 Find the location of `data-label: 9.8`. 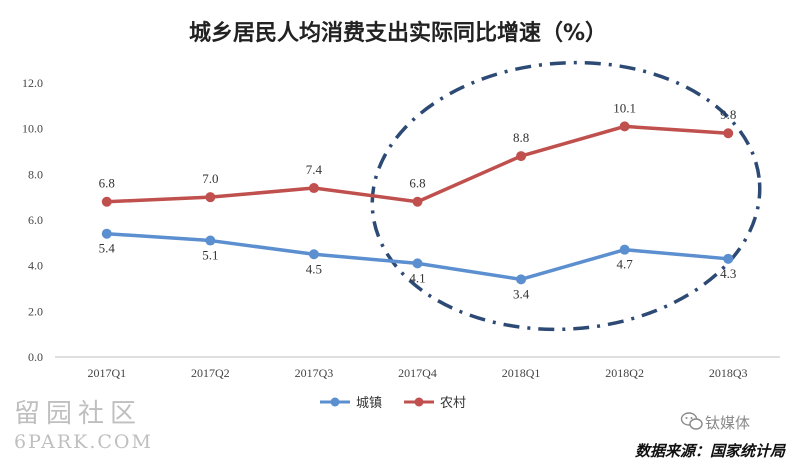

data-label: 9.8 is located at coordinates (728, 114).